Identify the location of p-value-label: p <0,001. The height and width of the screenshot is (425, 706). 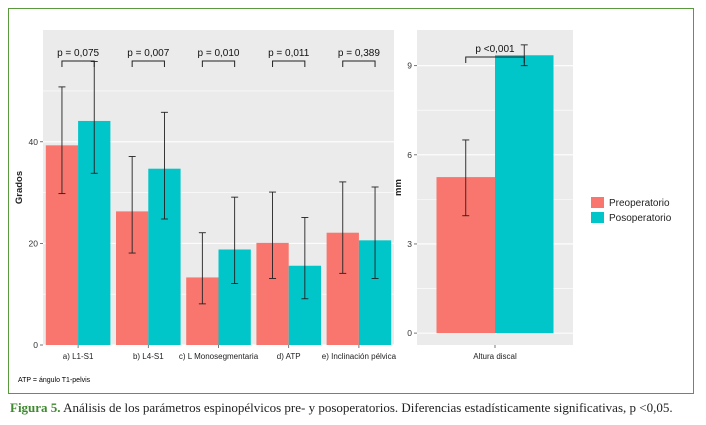
(495, 49).